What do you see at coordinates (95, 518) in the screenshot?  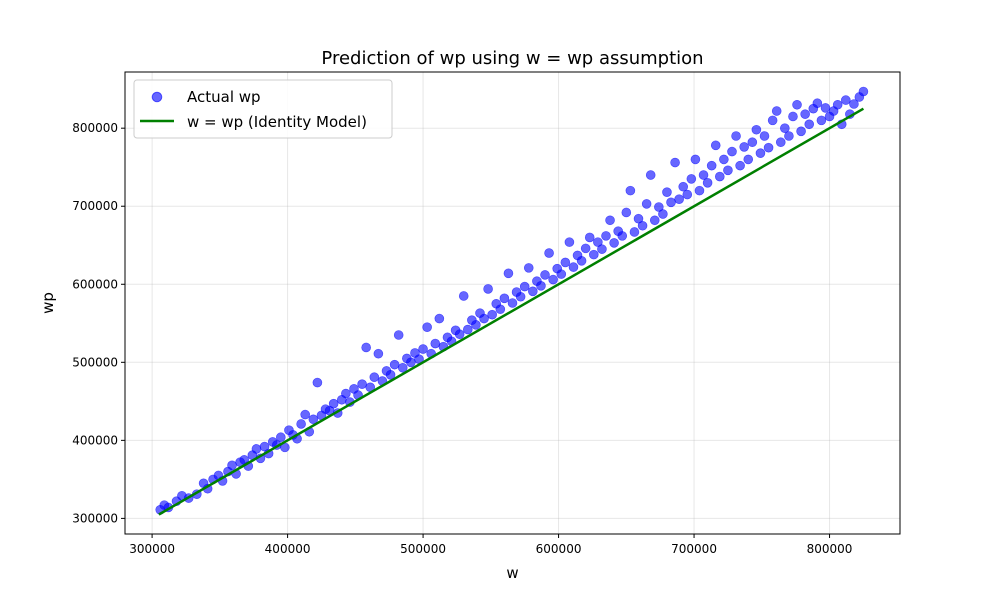 I see `y-tick-label: 300000` at bounding box center [95, 518].